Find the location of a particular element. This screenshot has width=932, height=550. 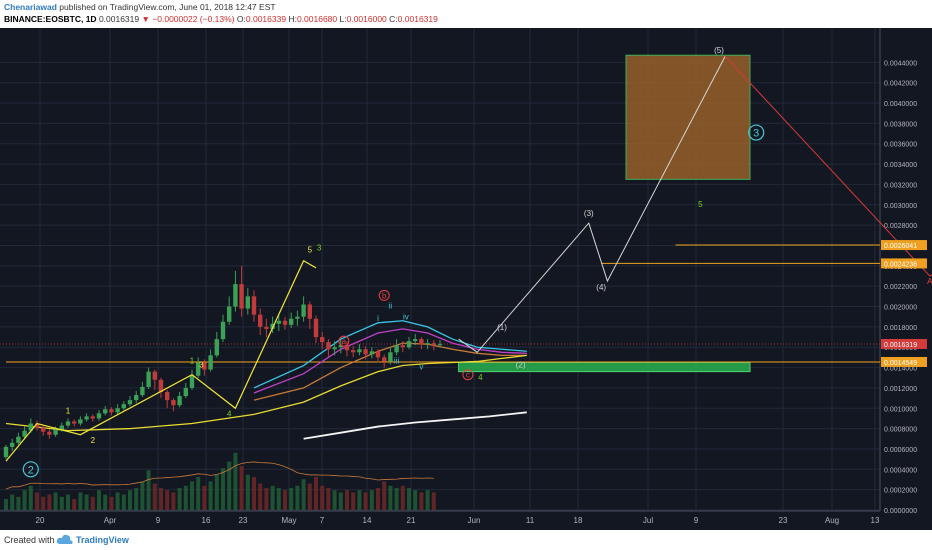

x-tick-label: May is located at coordinates (288, 520).